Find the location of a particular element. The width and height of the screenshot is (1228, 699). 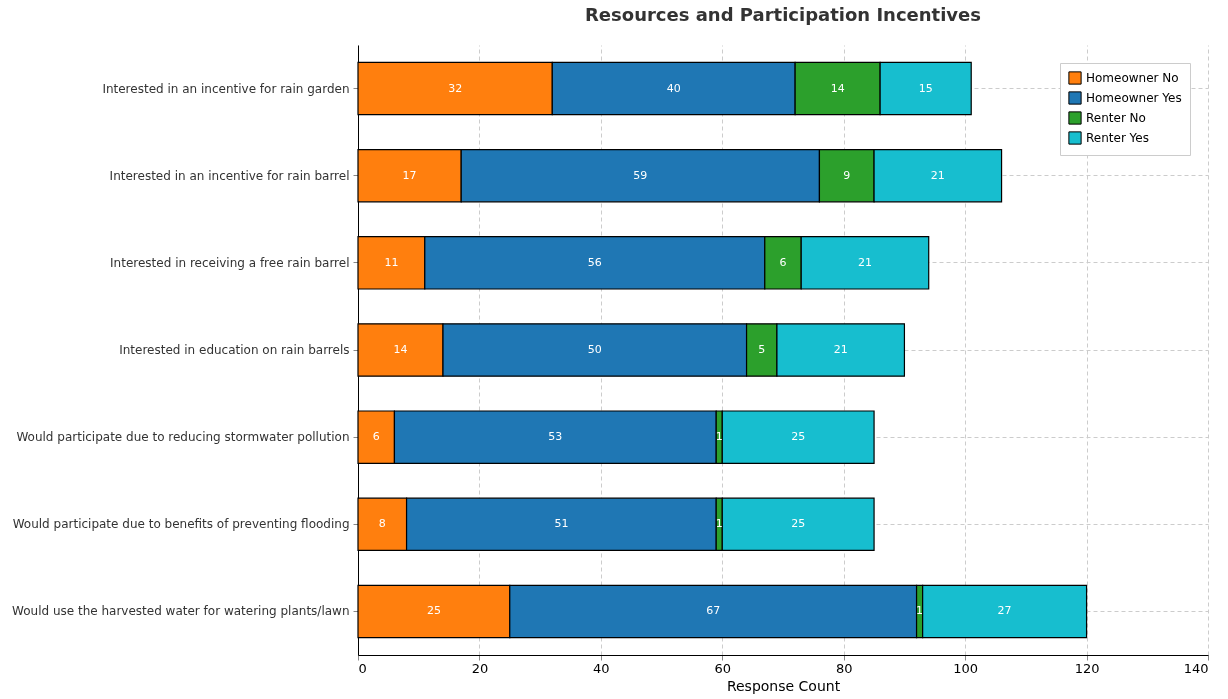

chart-title: Resources and Participation Incentives is located at coordinates (783, 14).